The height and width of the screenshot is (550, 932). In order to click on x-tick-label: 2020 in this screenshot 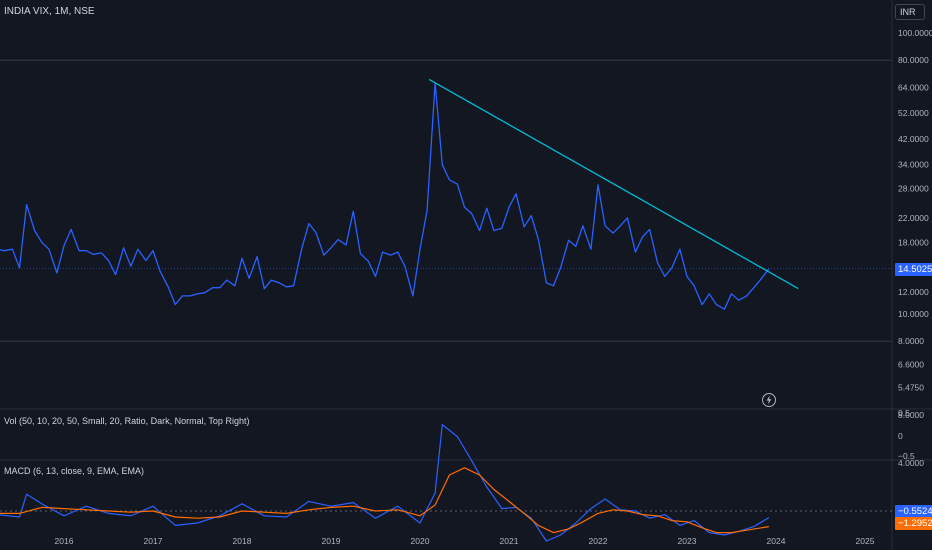, I will do `click(420, 541)`.